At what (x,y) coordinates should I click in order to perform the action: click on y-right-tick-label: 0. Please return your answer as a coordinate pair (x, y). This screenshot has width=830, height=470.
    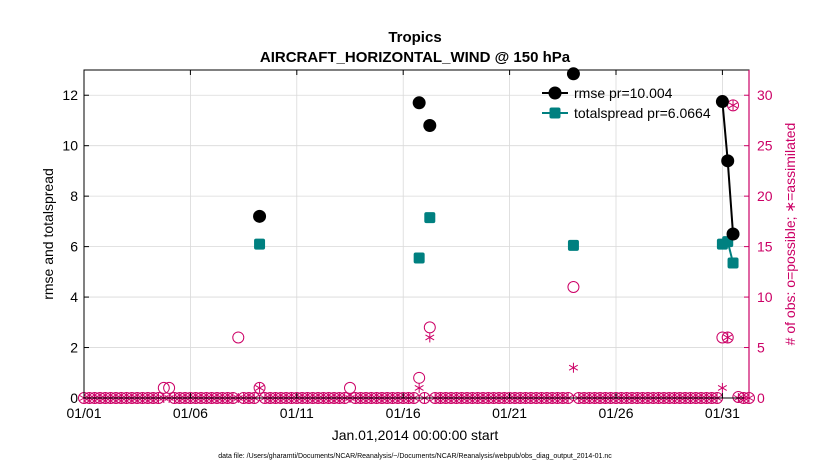
    Looking at the image, I should click on (761, 398).